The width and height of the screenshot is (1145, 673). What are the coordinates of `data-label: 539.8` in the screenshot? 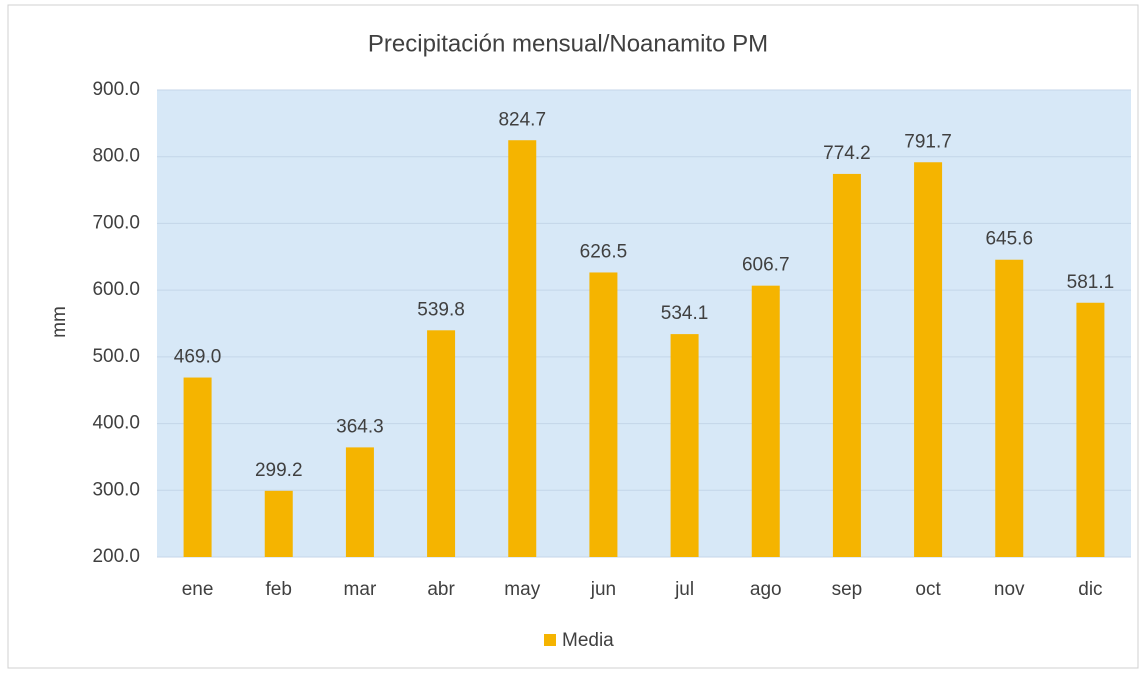 It's located at (441, 309).